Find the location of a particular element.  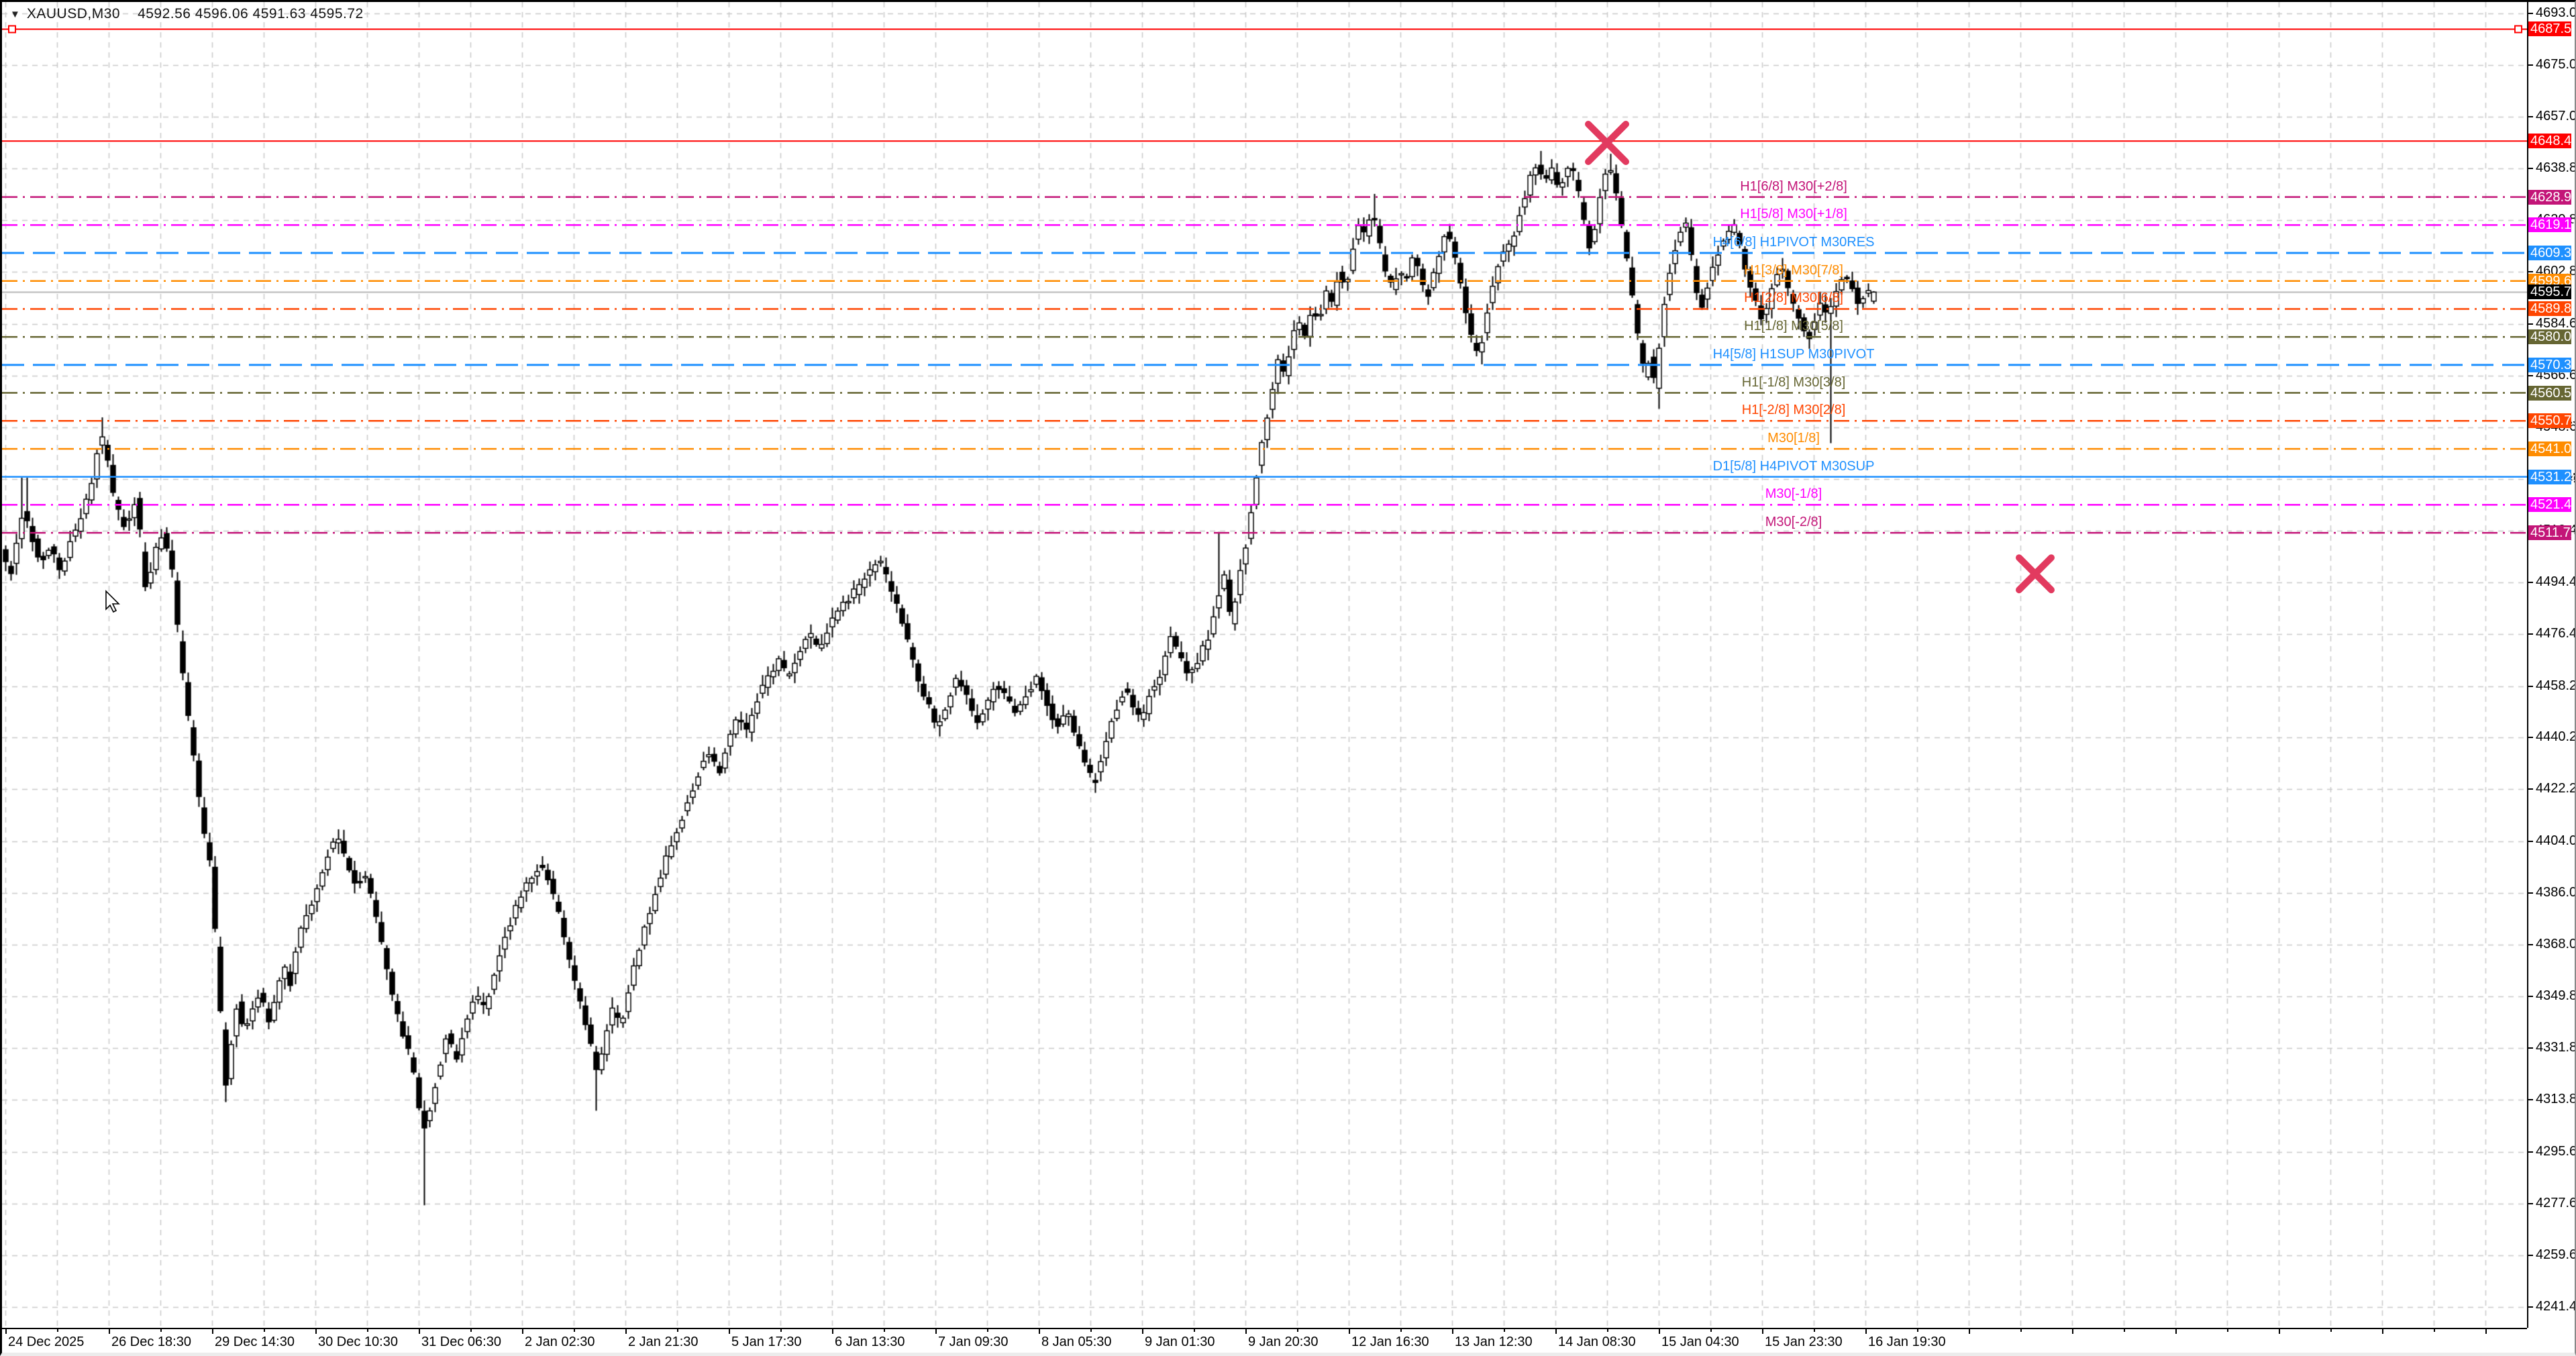

price-axis-label: 4476.40 is located at coordinates (2555, 633).